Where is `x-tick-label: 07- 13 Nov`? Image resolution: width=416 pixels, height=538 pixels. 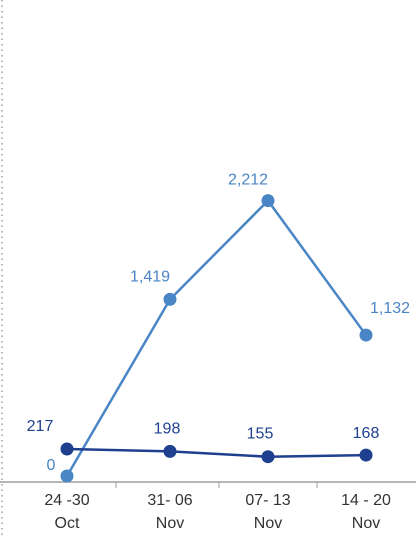
x-tick-label: 07- 13 Nov is located at coordinates (267, 512).